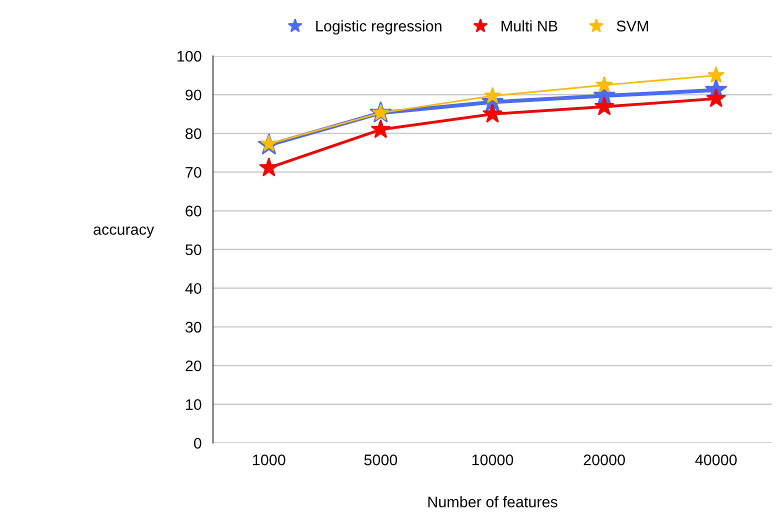  Describe the element at coordinates (493, 502) in the screenshot. I see `x-axis-title: Number of features` at that location.